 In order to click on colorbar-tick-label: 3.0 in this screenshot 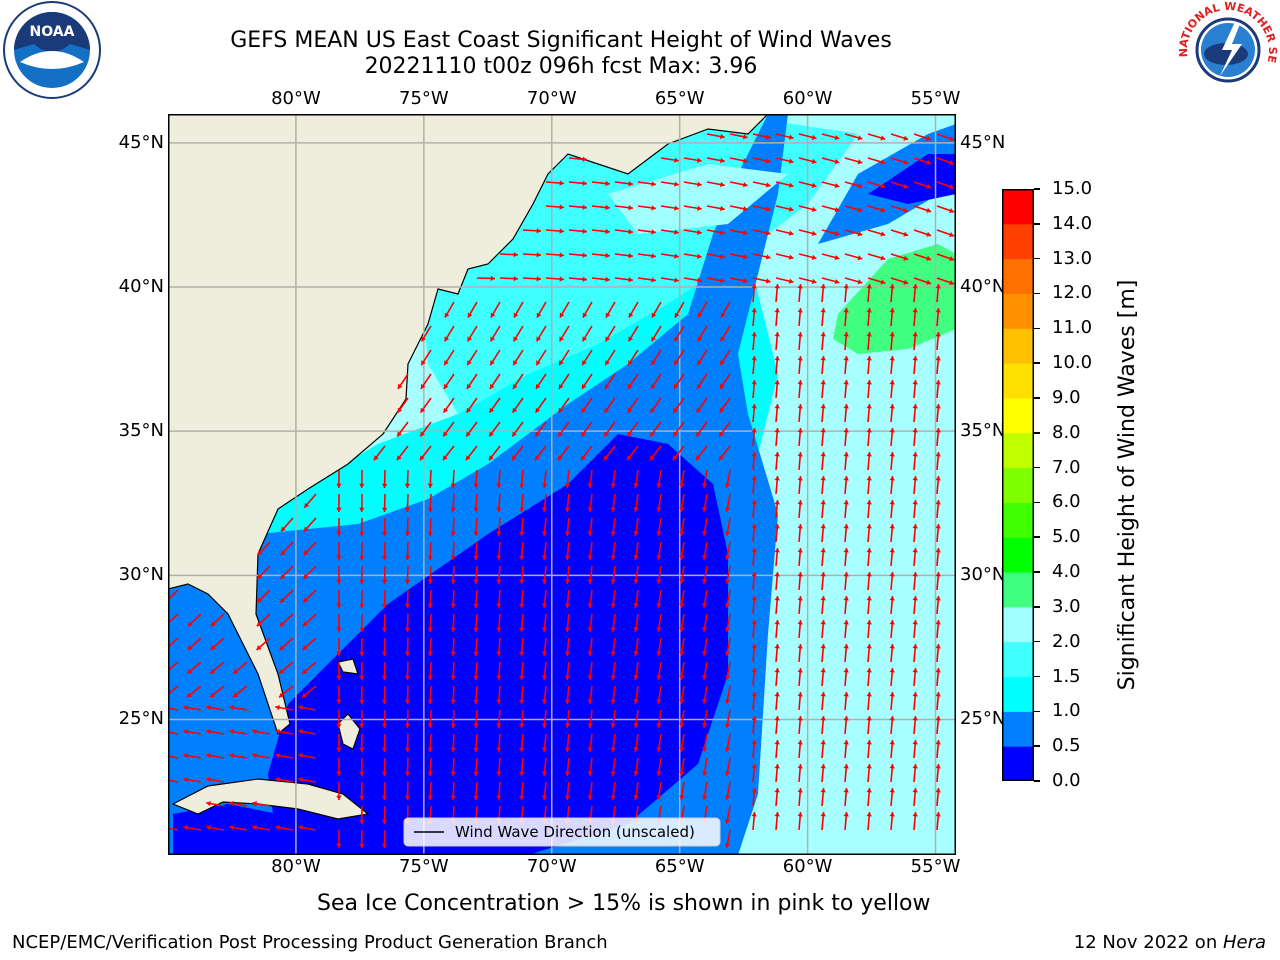, I will do `click(1066, 606)`.